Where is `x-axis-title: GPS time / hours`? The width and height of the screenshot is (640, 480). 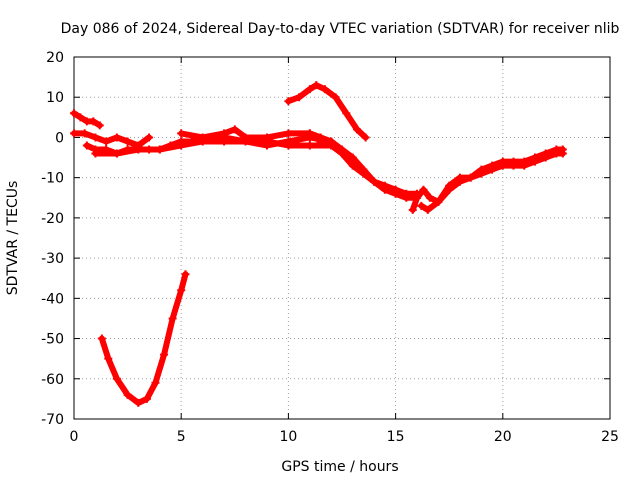 x-axis-title: GPS time / hours is located at coordinates (339, 467).